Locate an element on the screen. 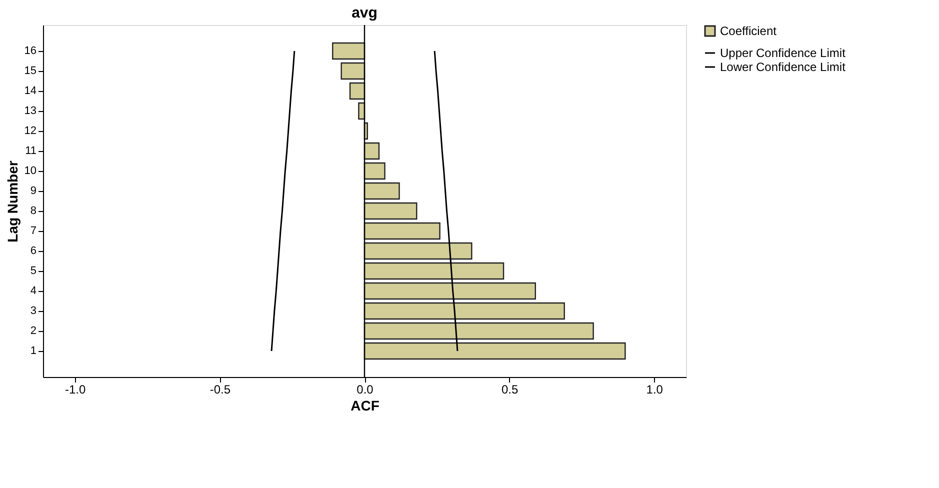  y-tick-label: 5 is located at coordinates (33, 271).